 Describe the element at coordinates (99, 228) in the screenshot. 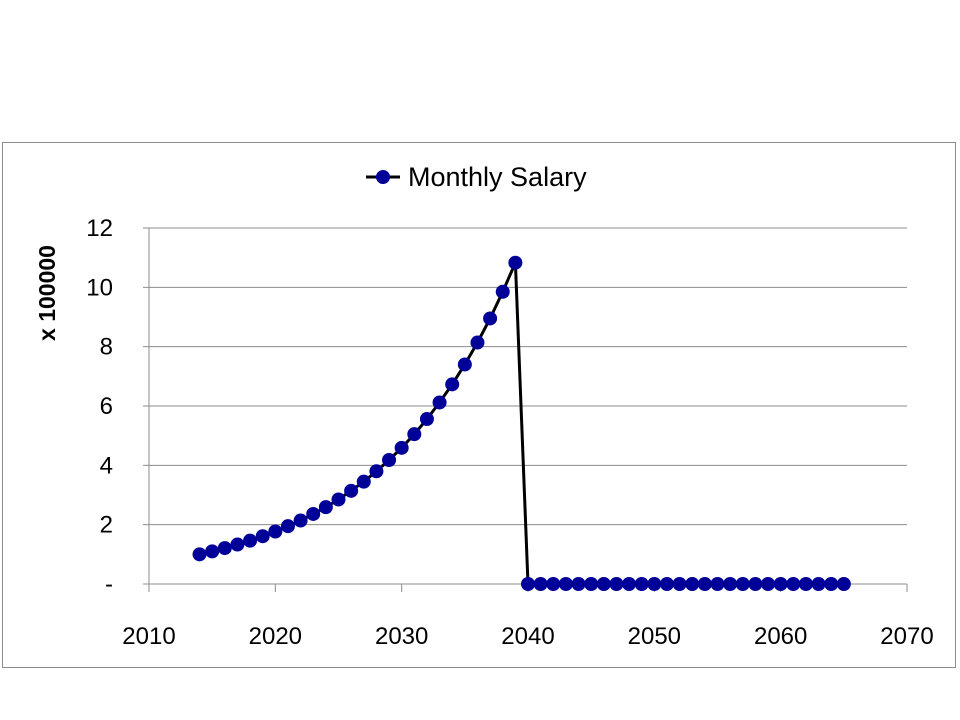

I see `y-tick-label: 12` at that location.